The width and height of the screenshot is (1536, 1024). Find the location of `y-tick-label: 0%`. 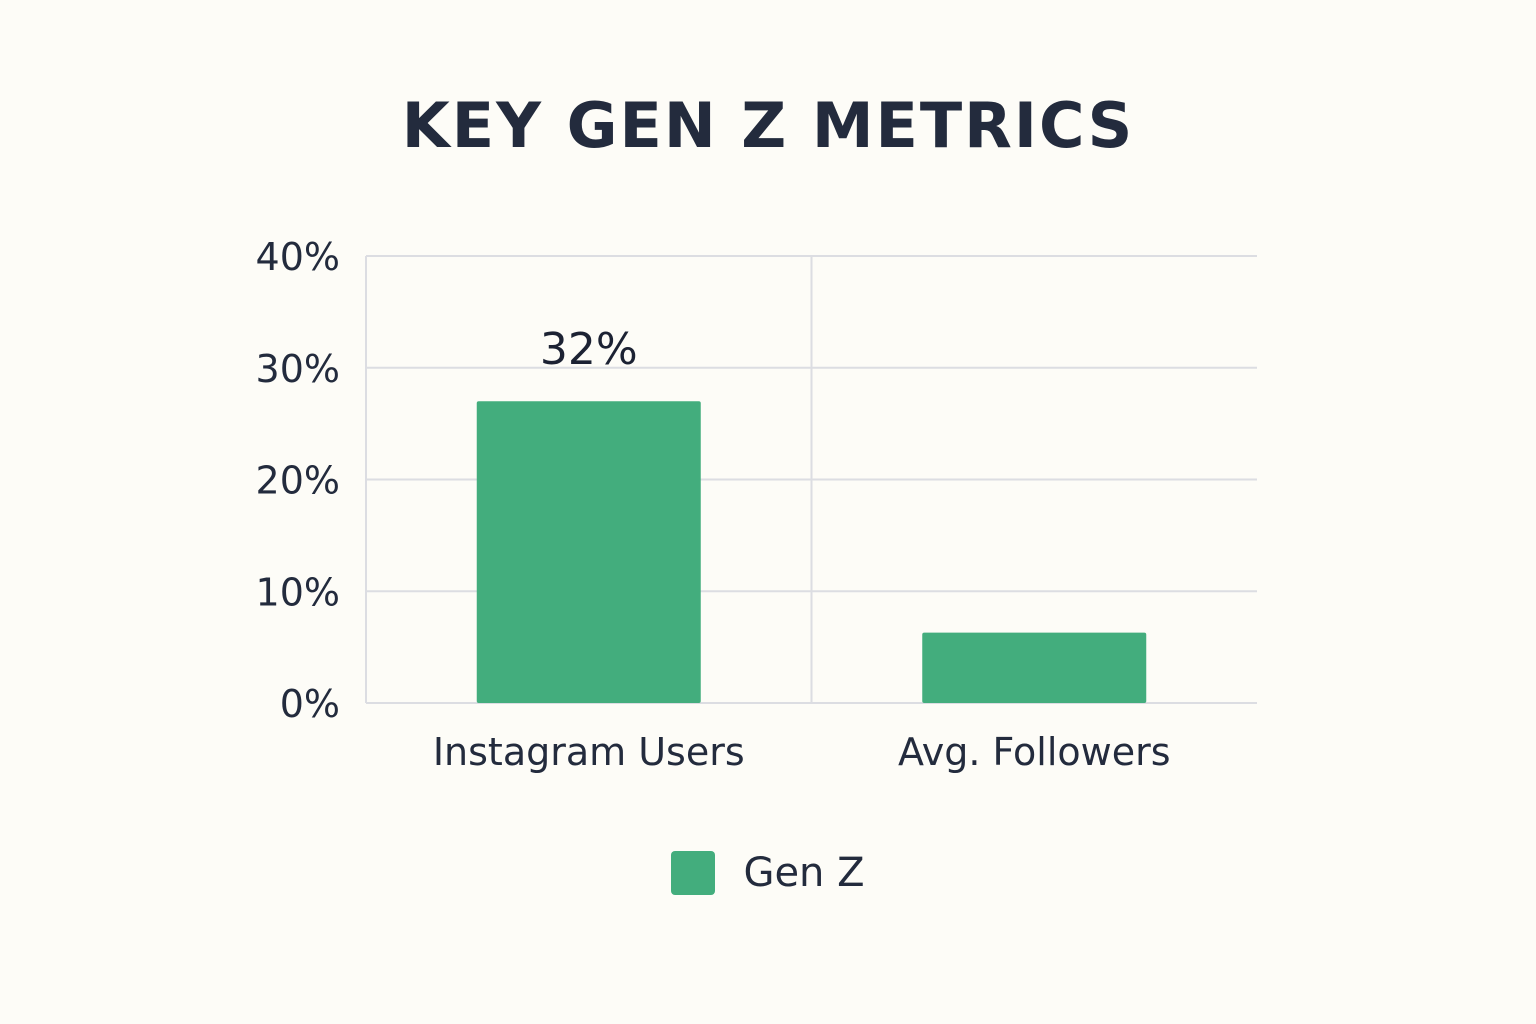

y-tick-label: 0% is located at coordinates (310, 704).